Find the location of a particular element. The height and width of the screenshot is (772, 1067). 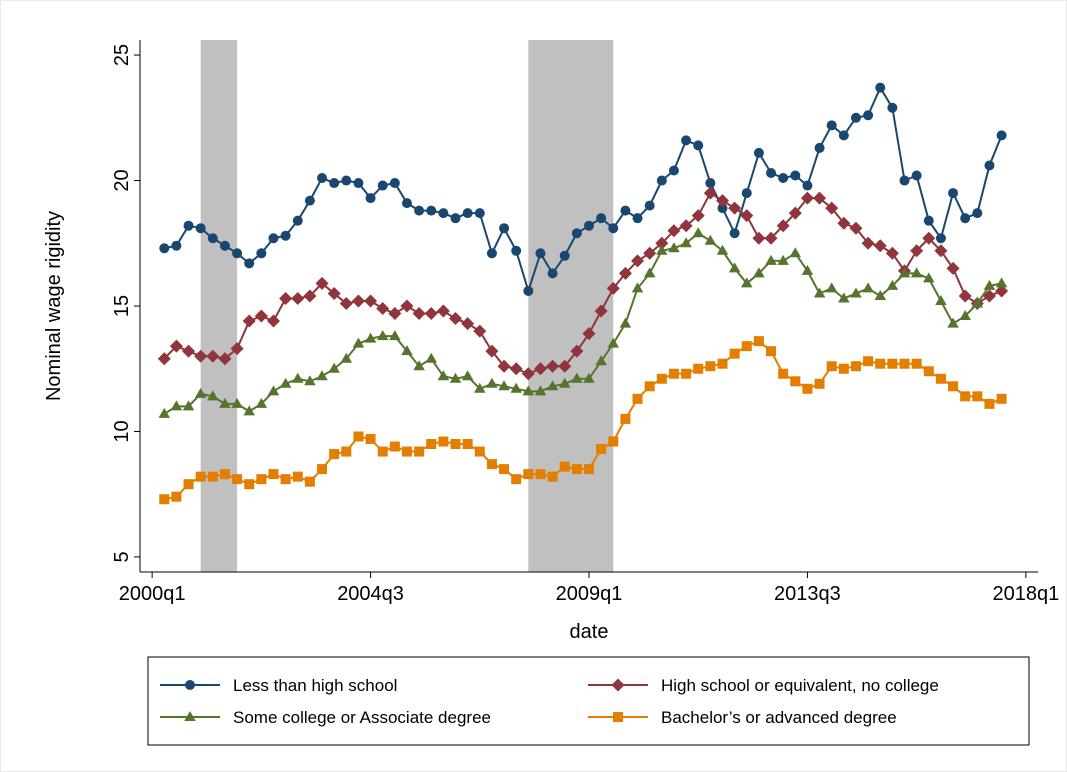

x-tick-label: 2009q1 is located at coordinates (589, 594).